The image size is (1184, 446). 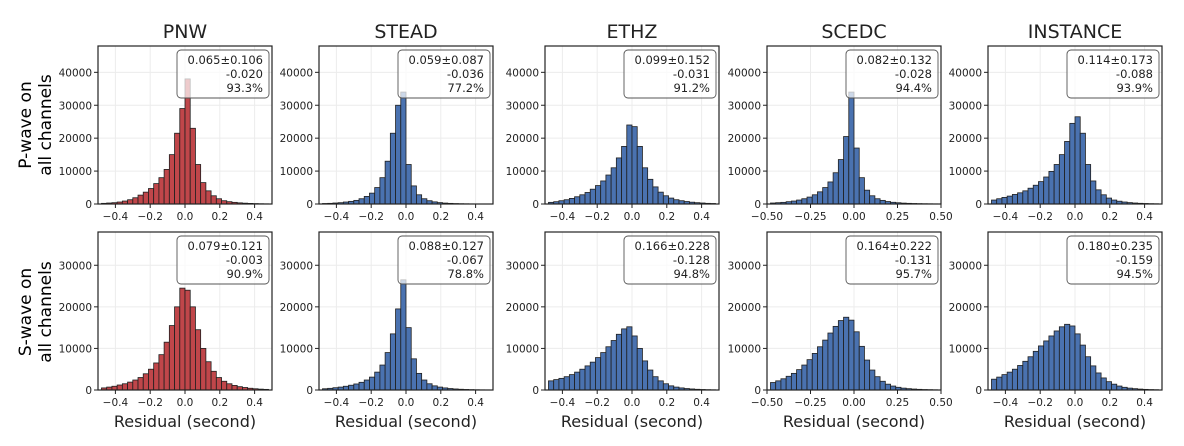 I want to click on x-tick-label: 0.00, so click(x=853, y=403).